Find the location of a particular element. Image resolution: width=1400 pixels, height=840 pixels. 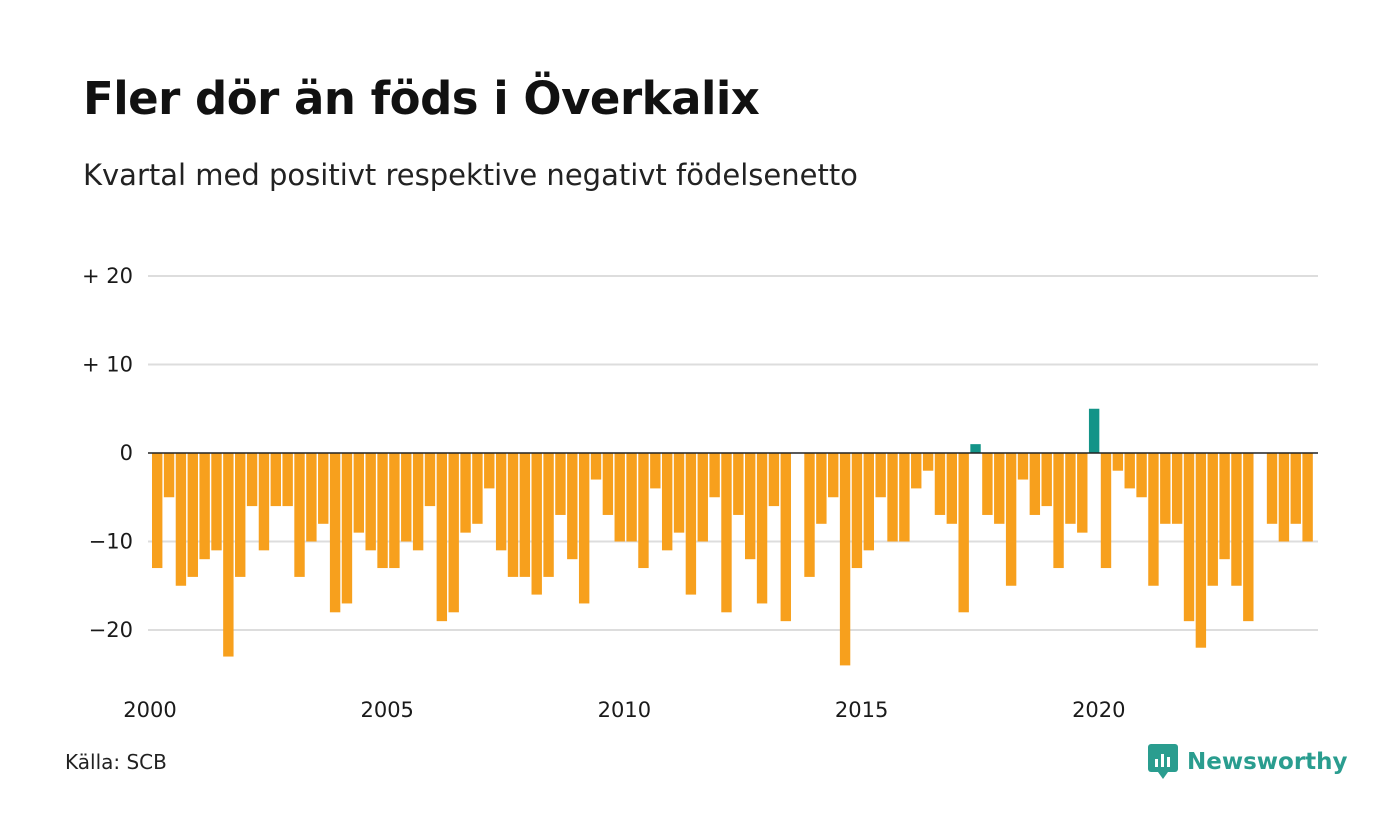

brand-logo: Newsworthy is located at coordinates (1248, 762).